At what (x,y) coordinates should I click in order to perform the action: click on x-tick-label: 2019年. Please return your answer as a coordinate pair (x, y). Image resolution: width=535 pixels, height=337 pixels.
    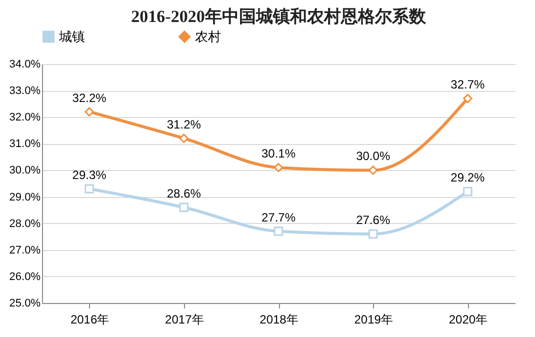
    Looking at the image, I should click on (373, 319).